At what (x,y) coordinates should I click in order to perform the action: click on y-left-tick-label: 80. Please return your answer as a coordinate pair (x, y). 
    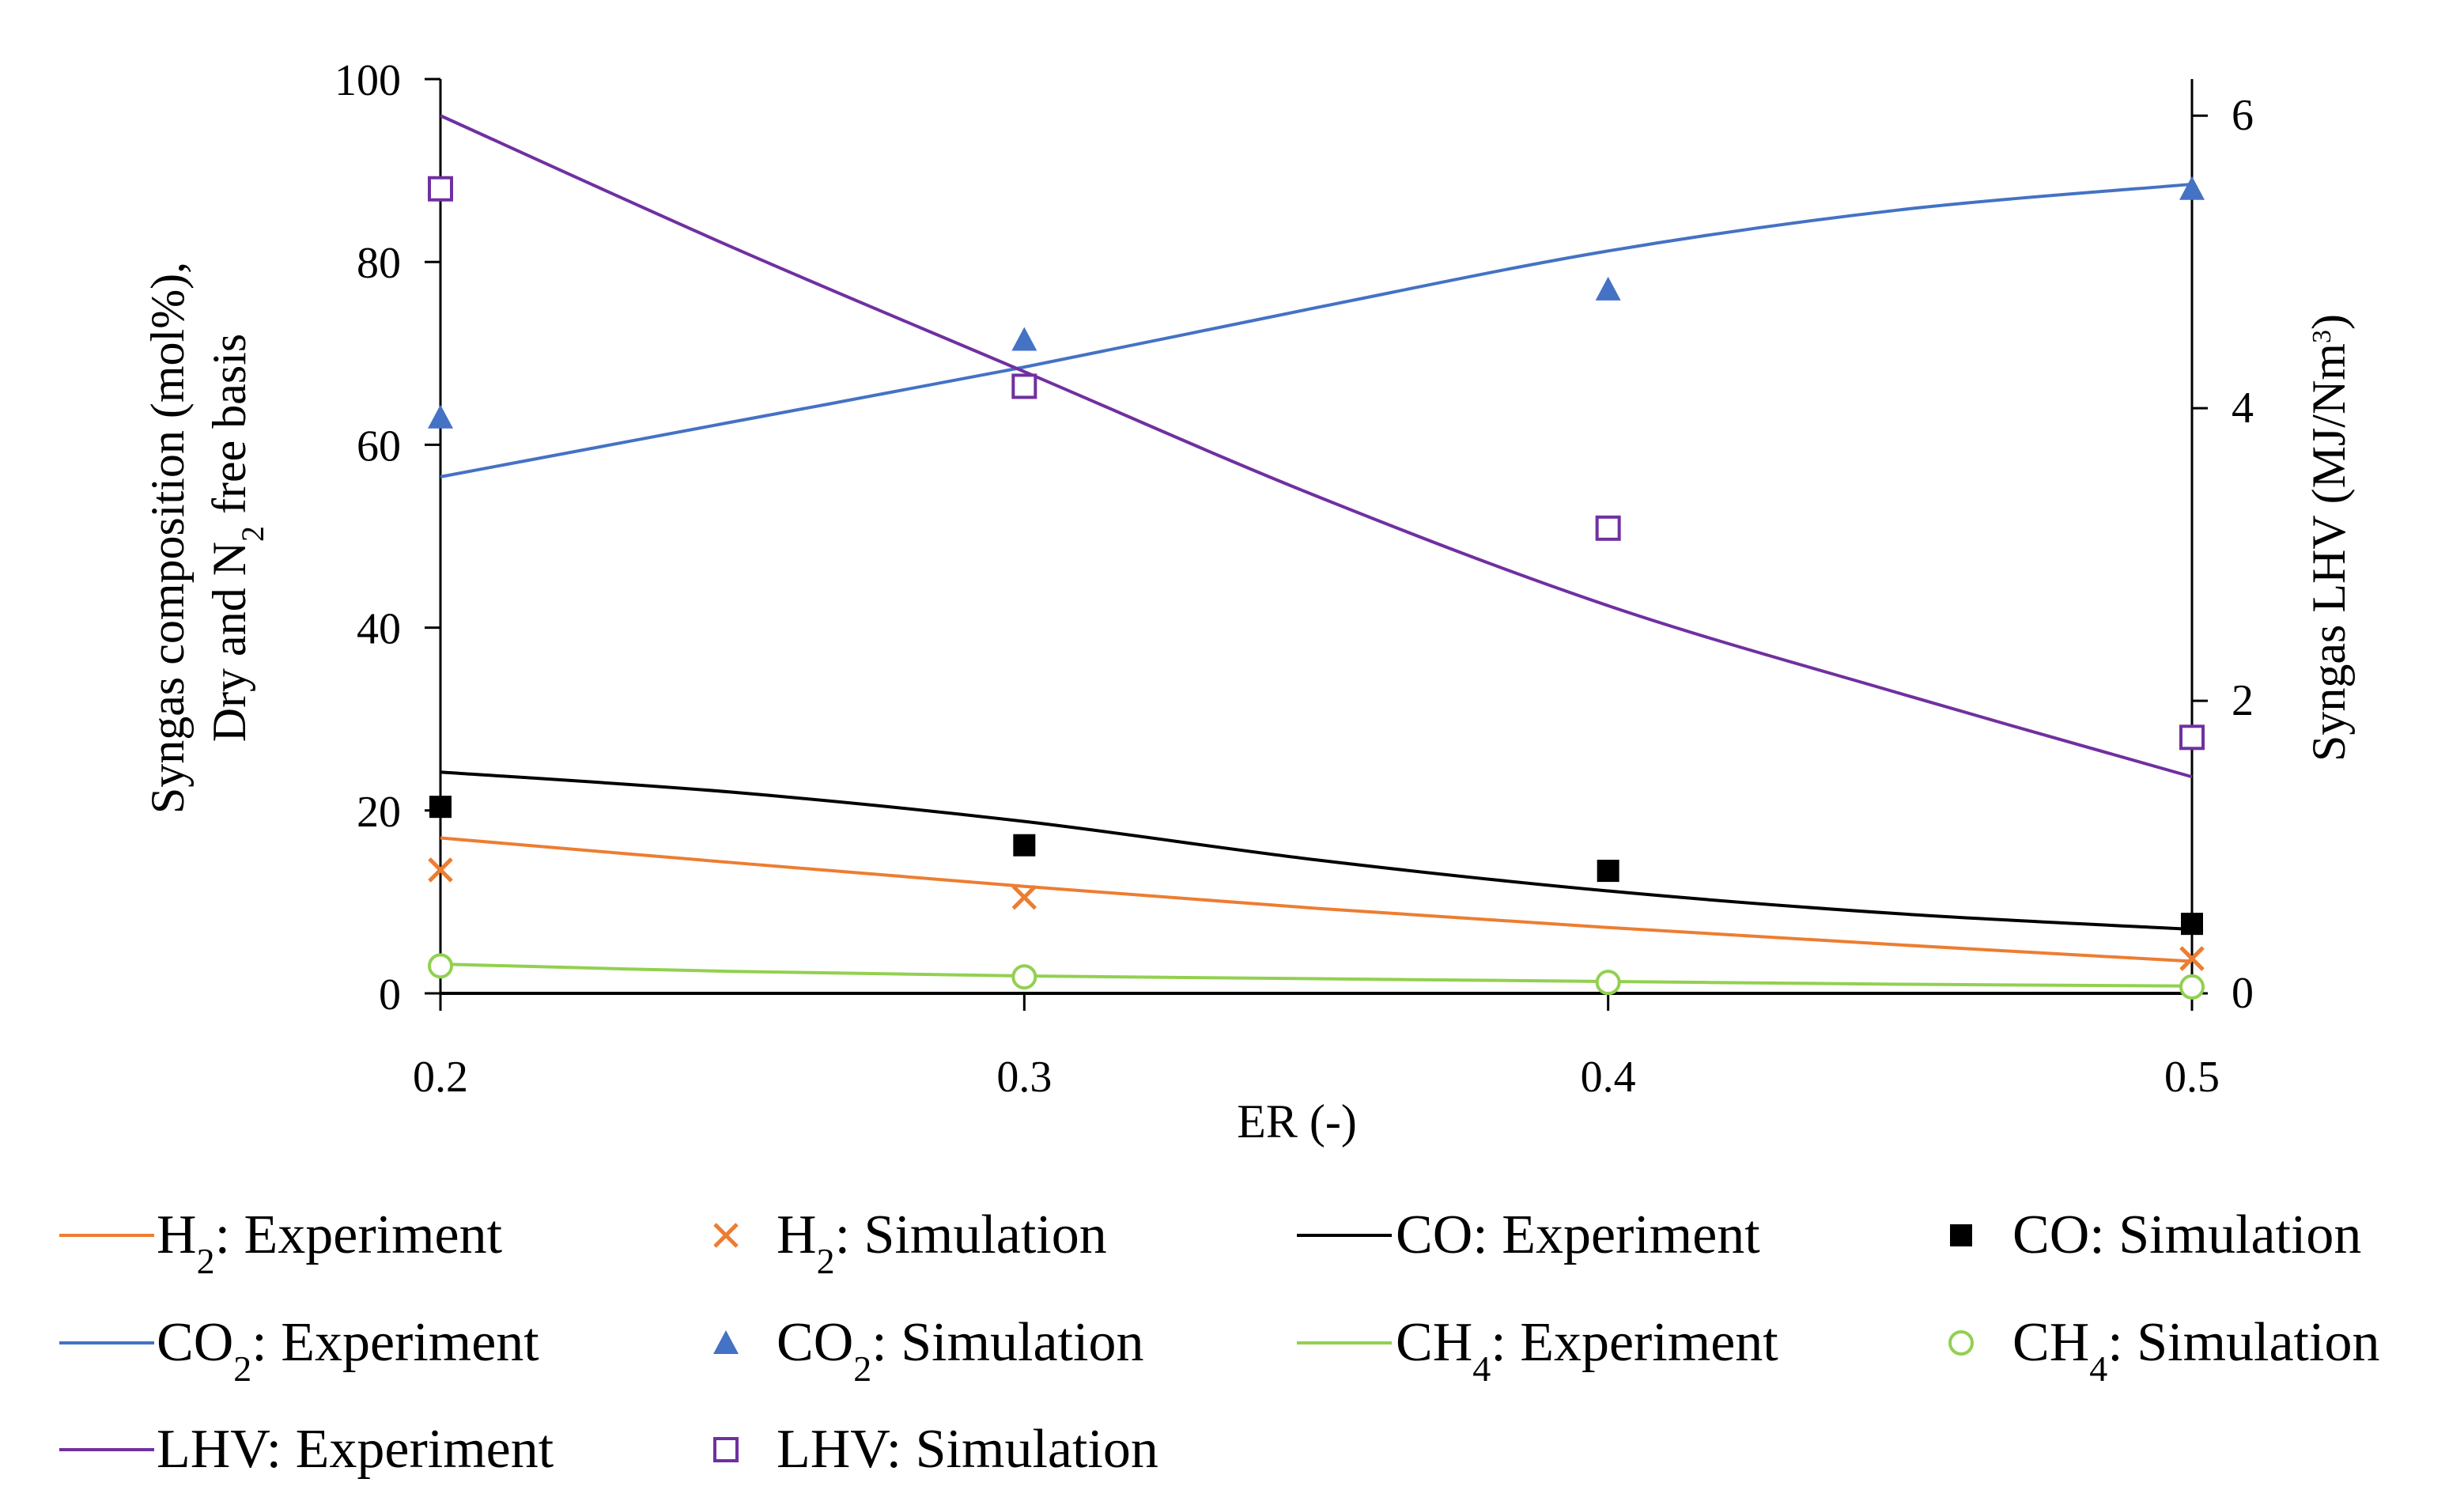
    Looking at the image, I should click on (379, 263).